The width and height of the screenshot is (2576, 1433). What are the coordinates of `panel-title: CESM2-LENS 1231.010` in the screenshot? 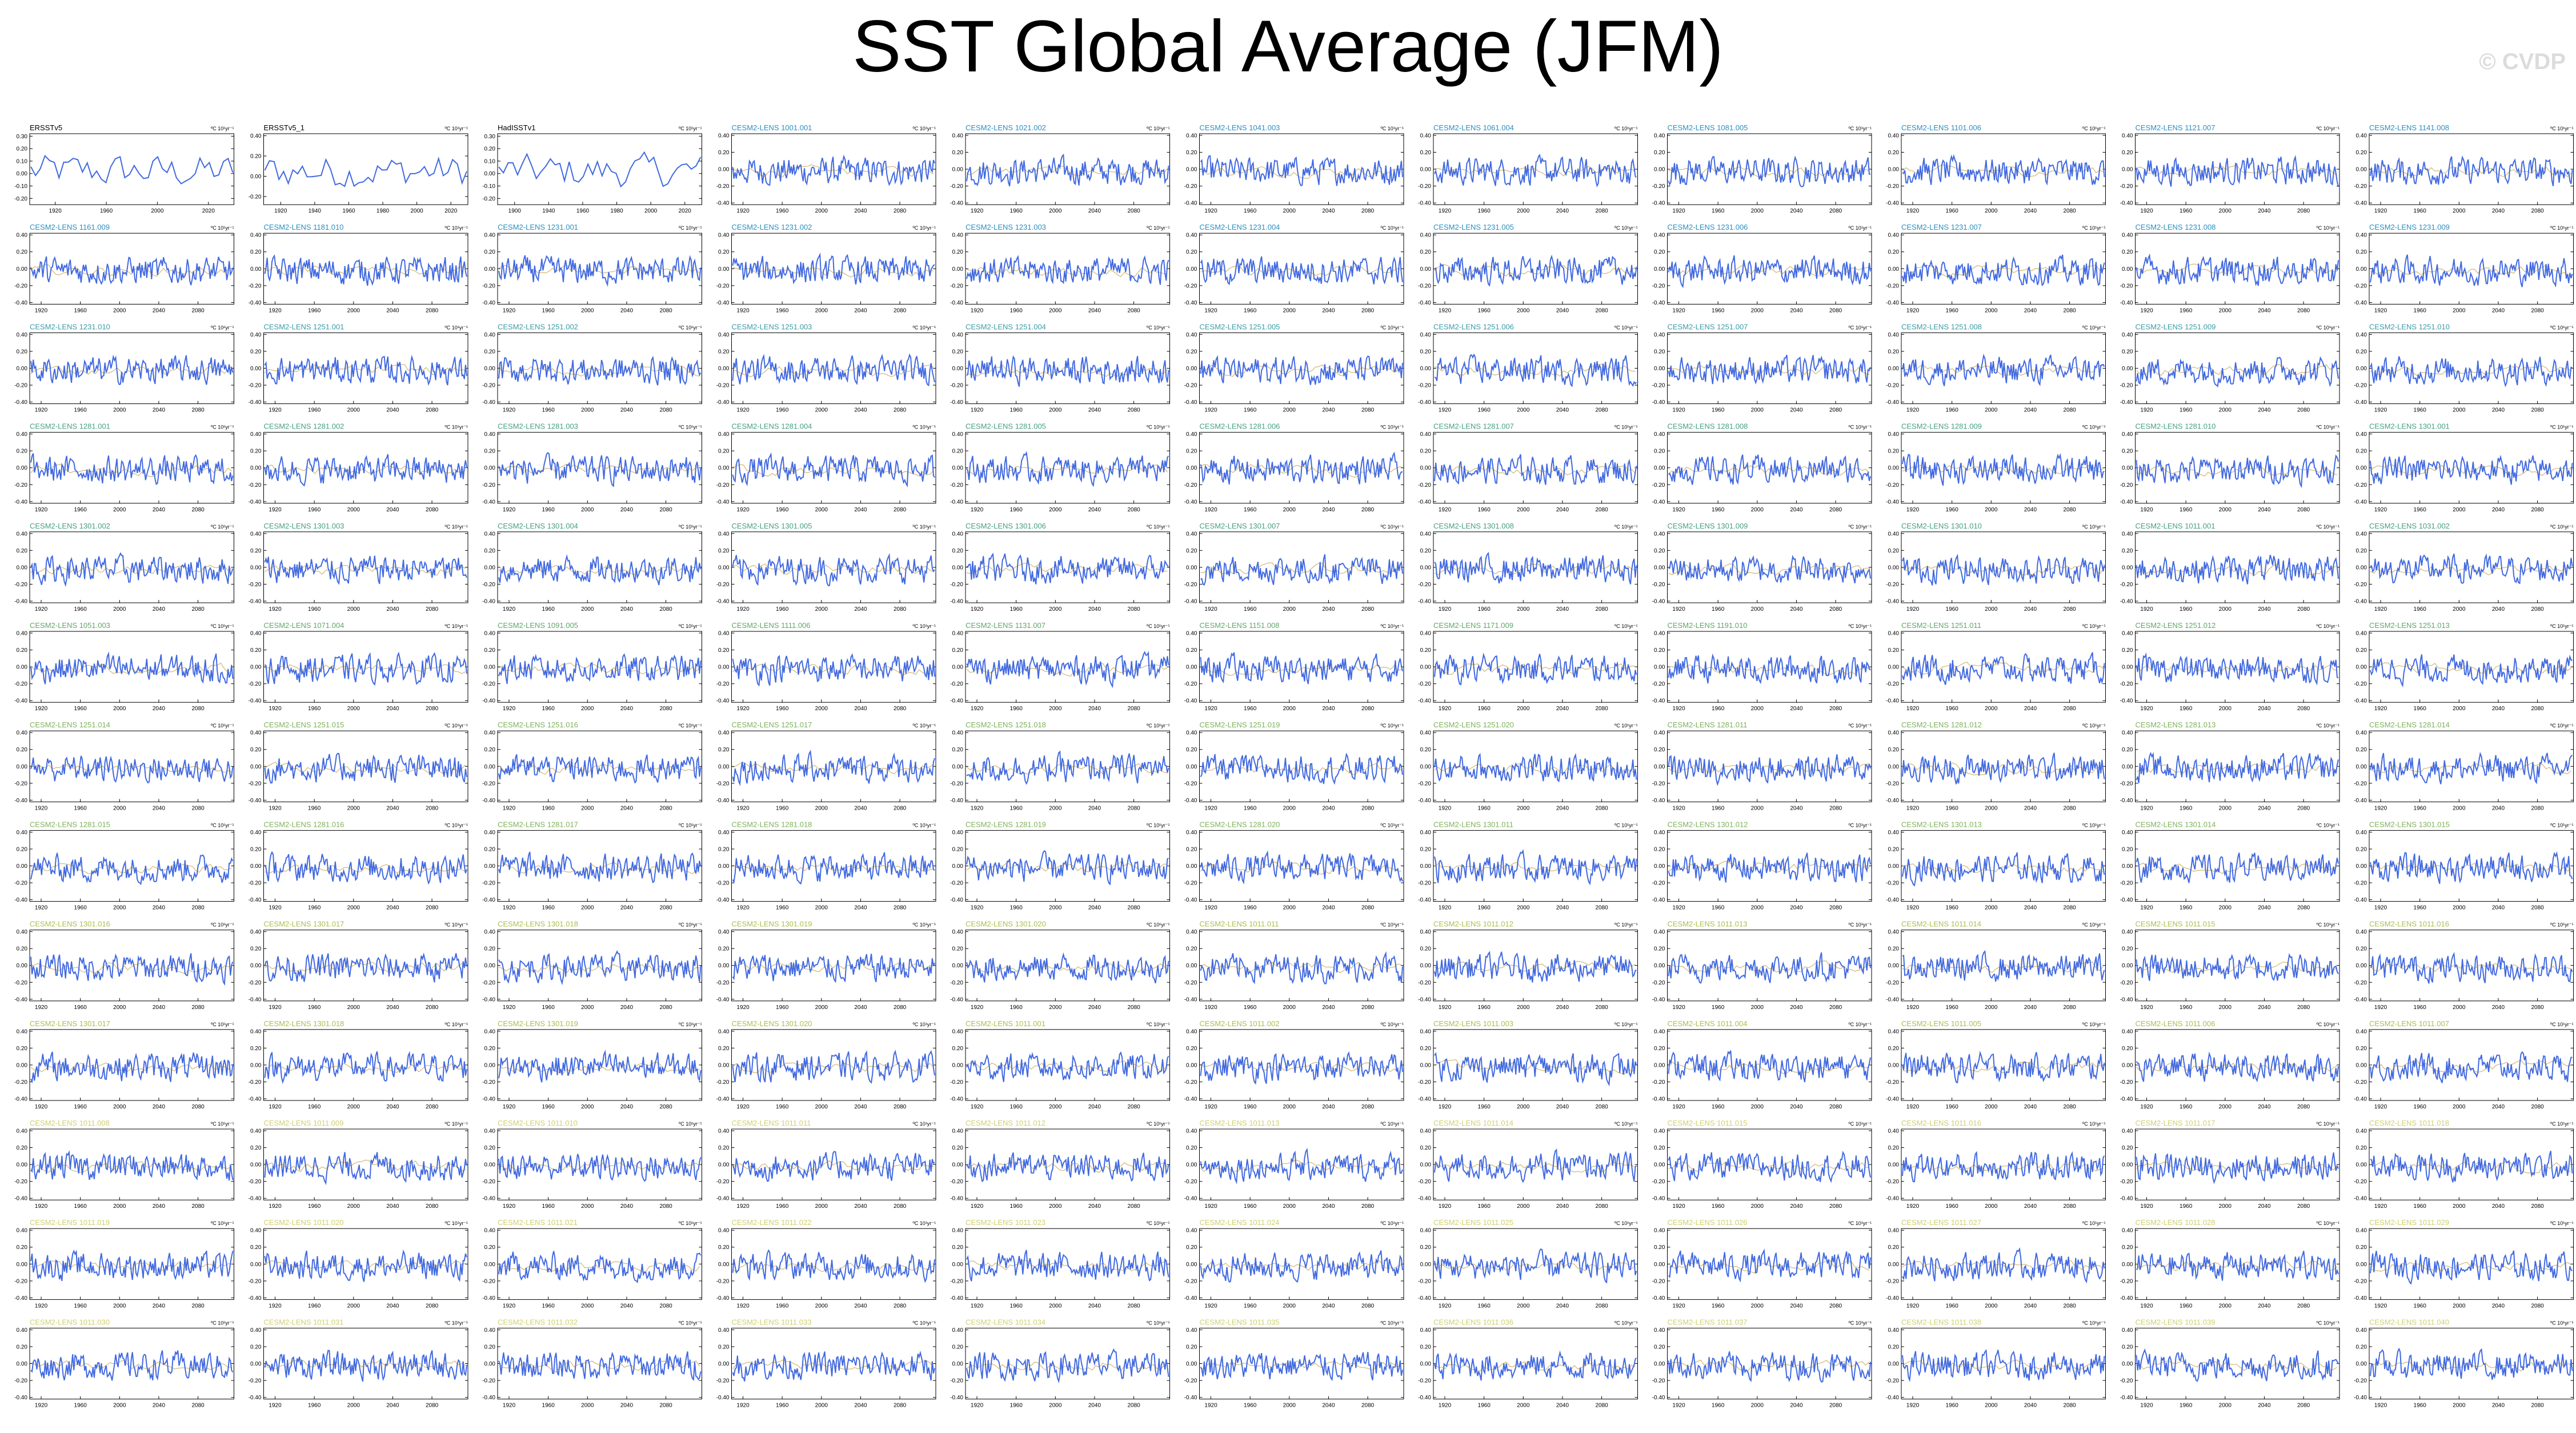 It's located at (70, 326).